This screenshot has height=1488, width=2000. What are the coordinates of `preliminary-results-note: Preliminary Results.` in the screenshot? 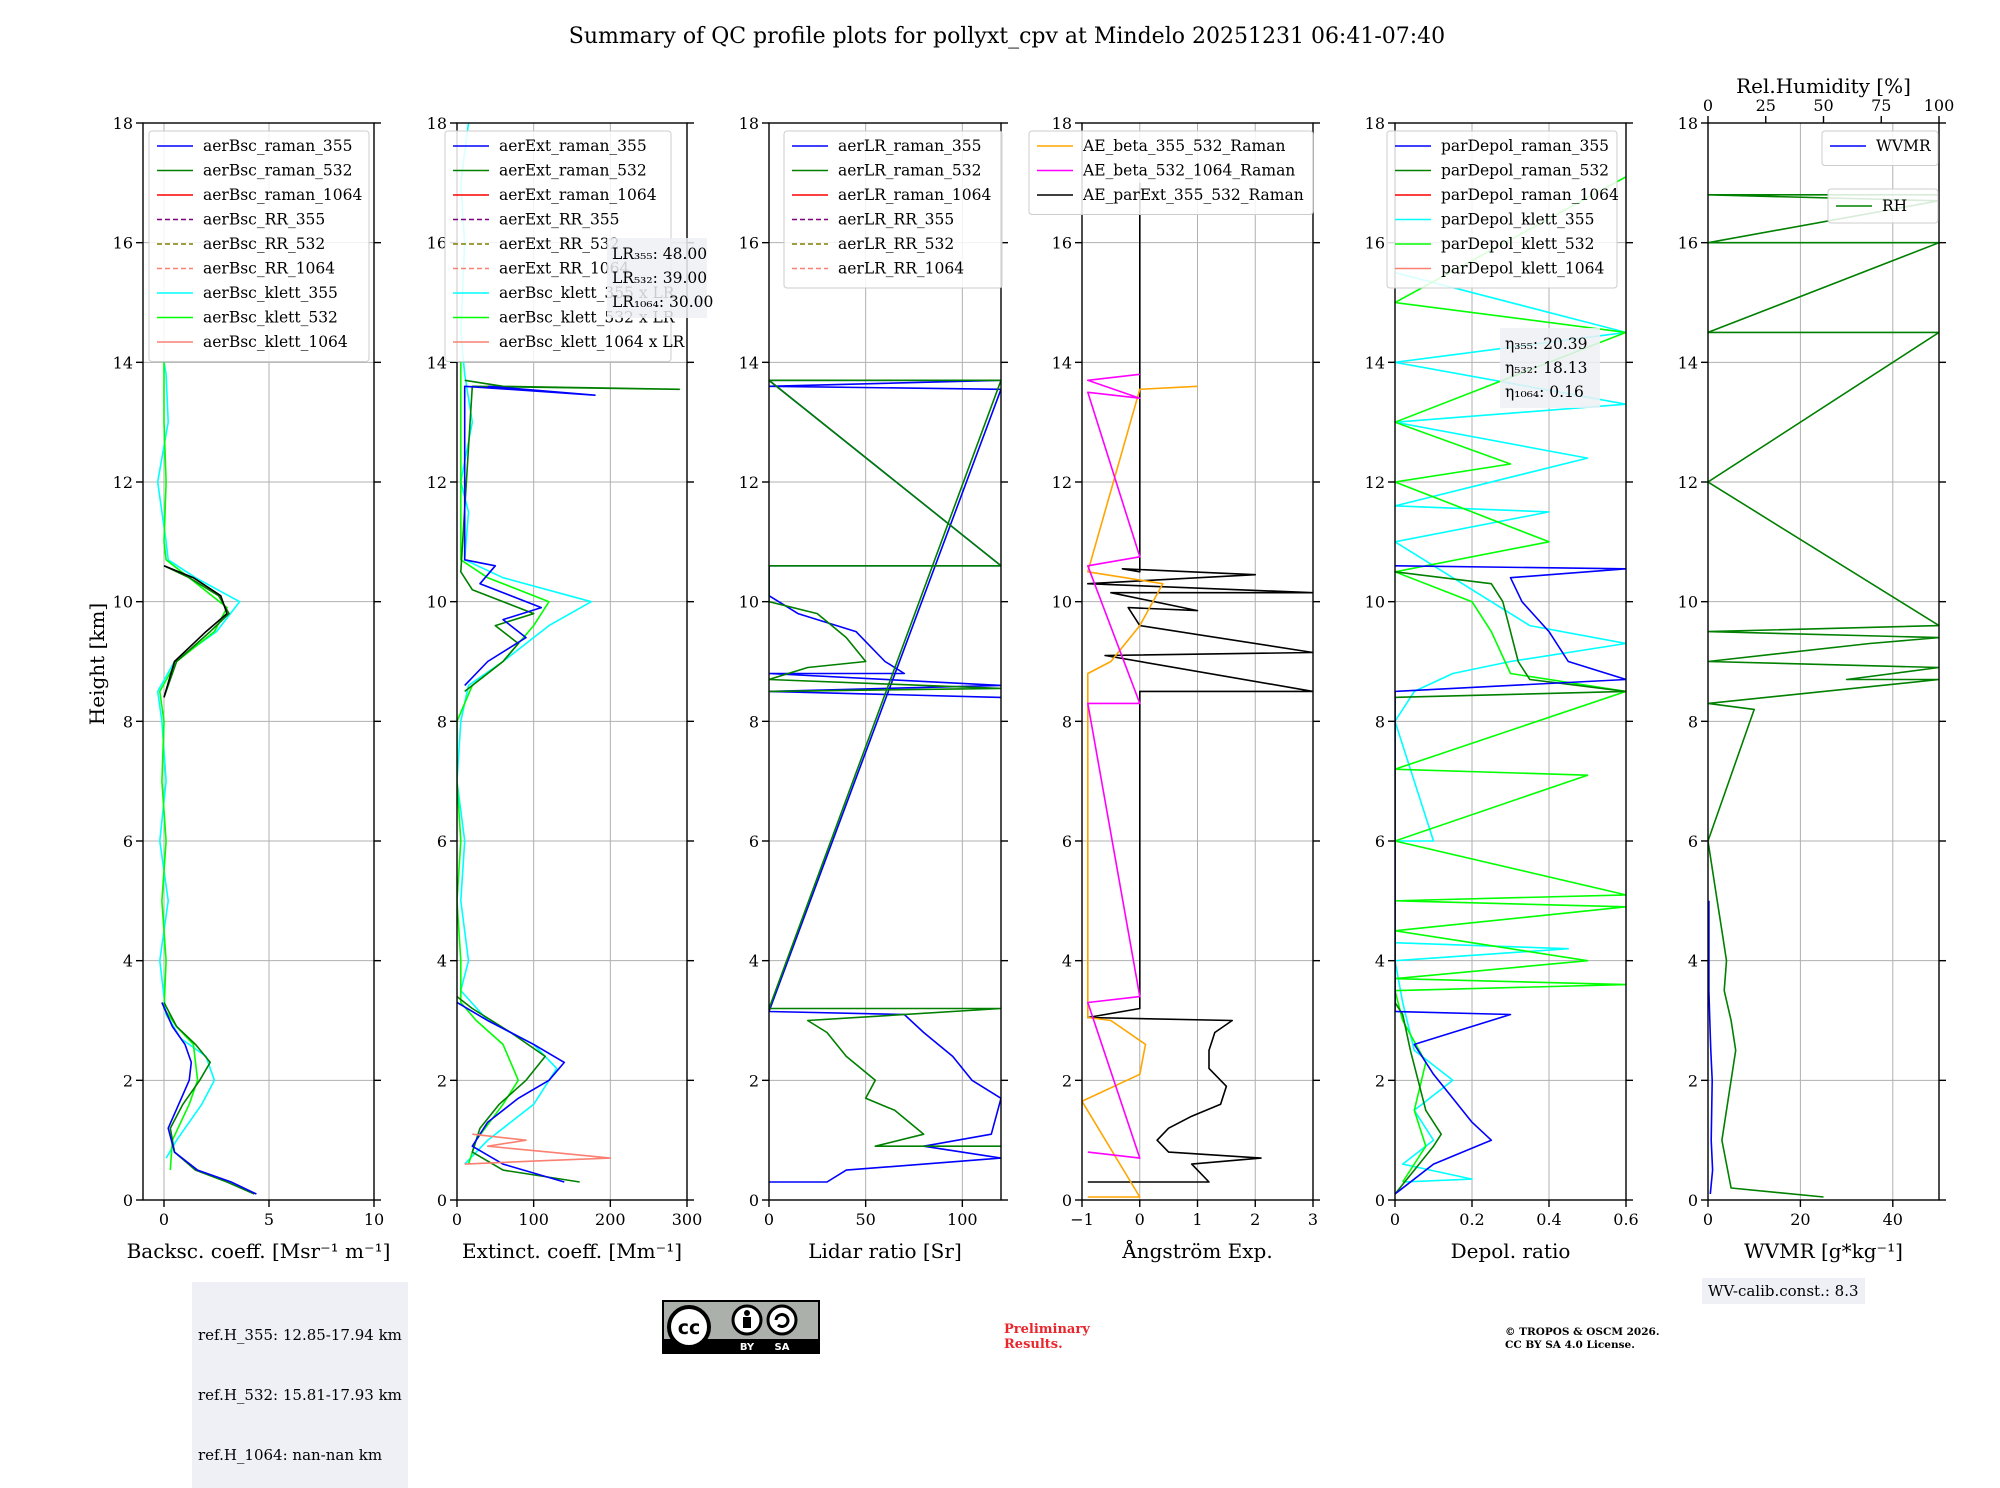 It's located at (1047, 1337).